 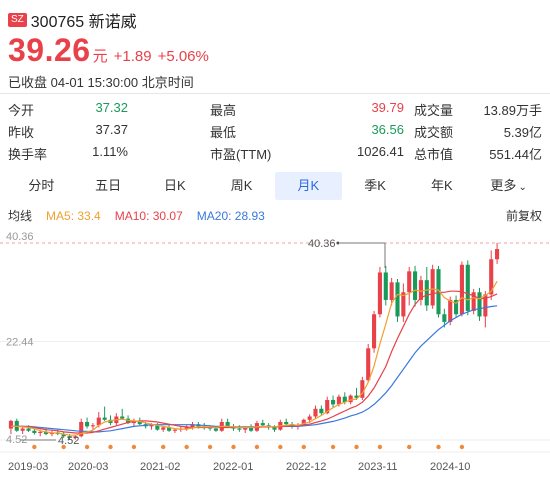 I want to click on stat-label: 换手率, so click(x=28, y=154).